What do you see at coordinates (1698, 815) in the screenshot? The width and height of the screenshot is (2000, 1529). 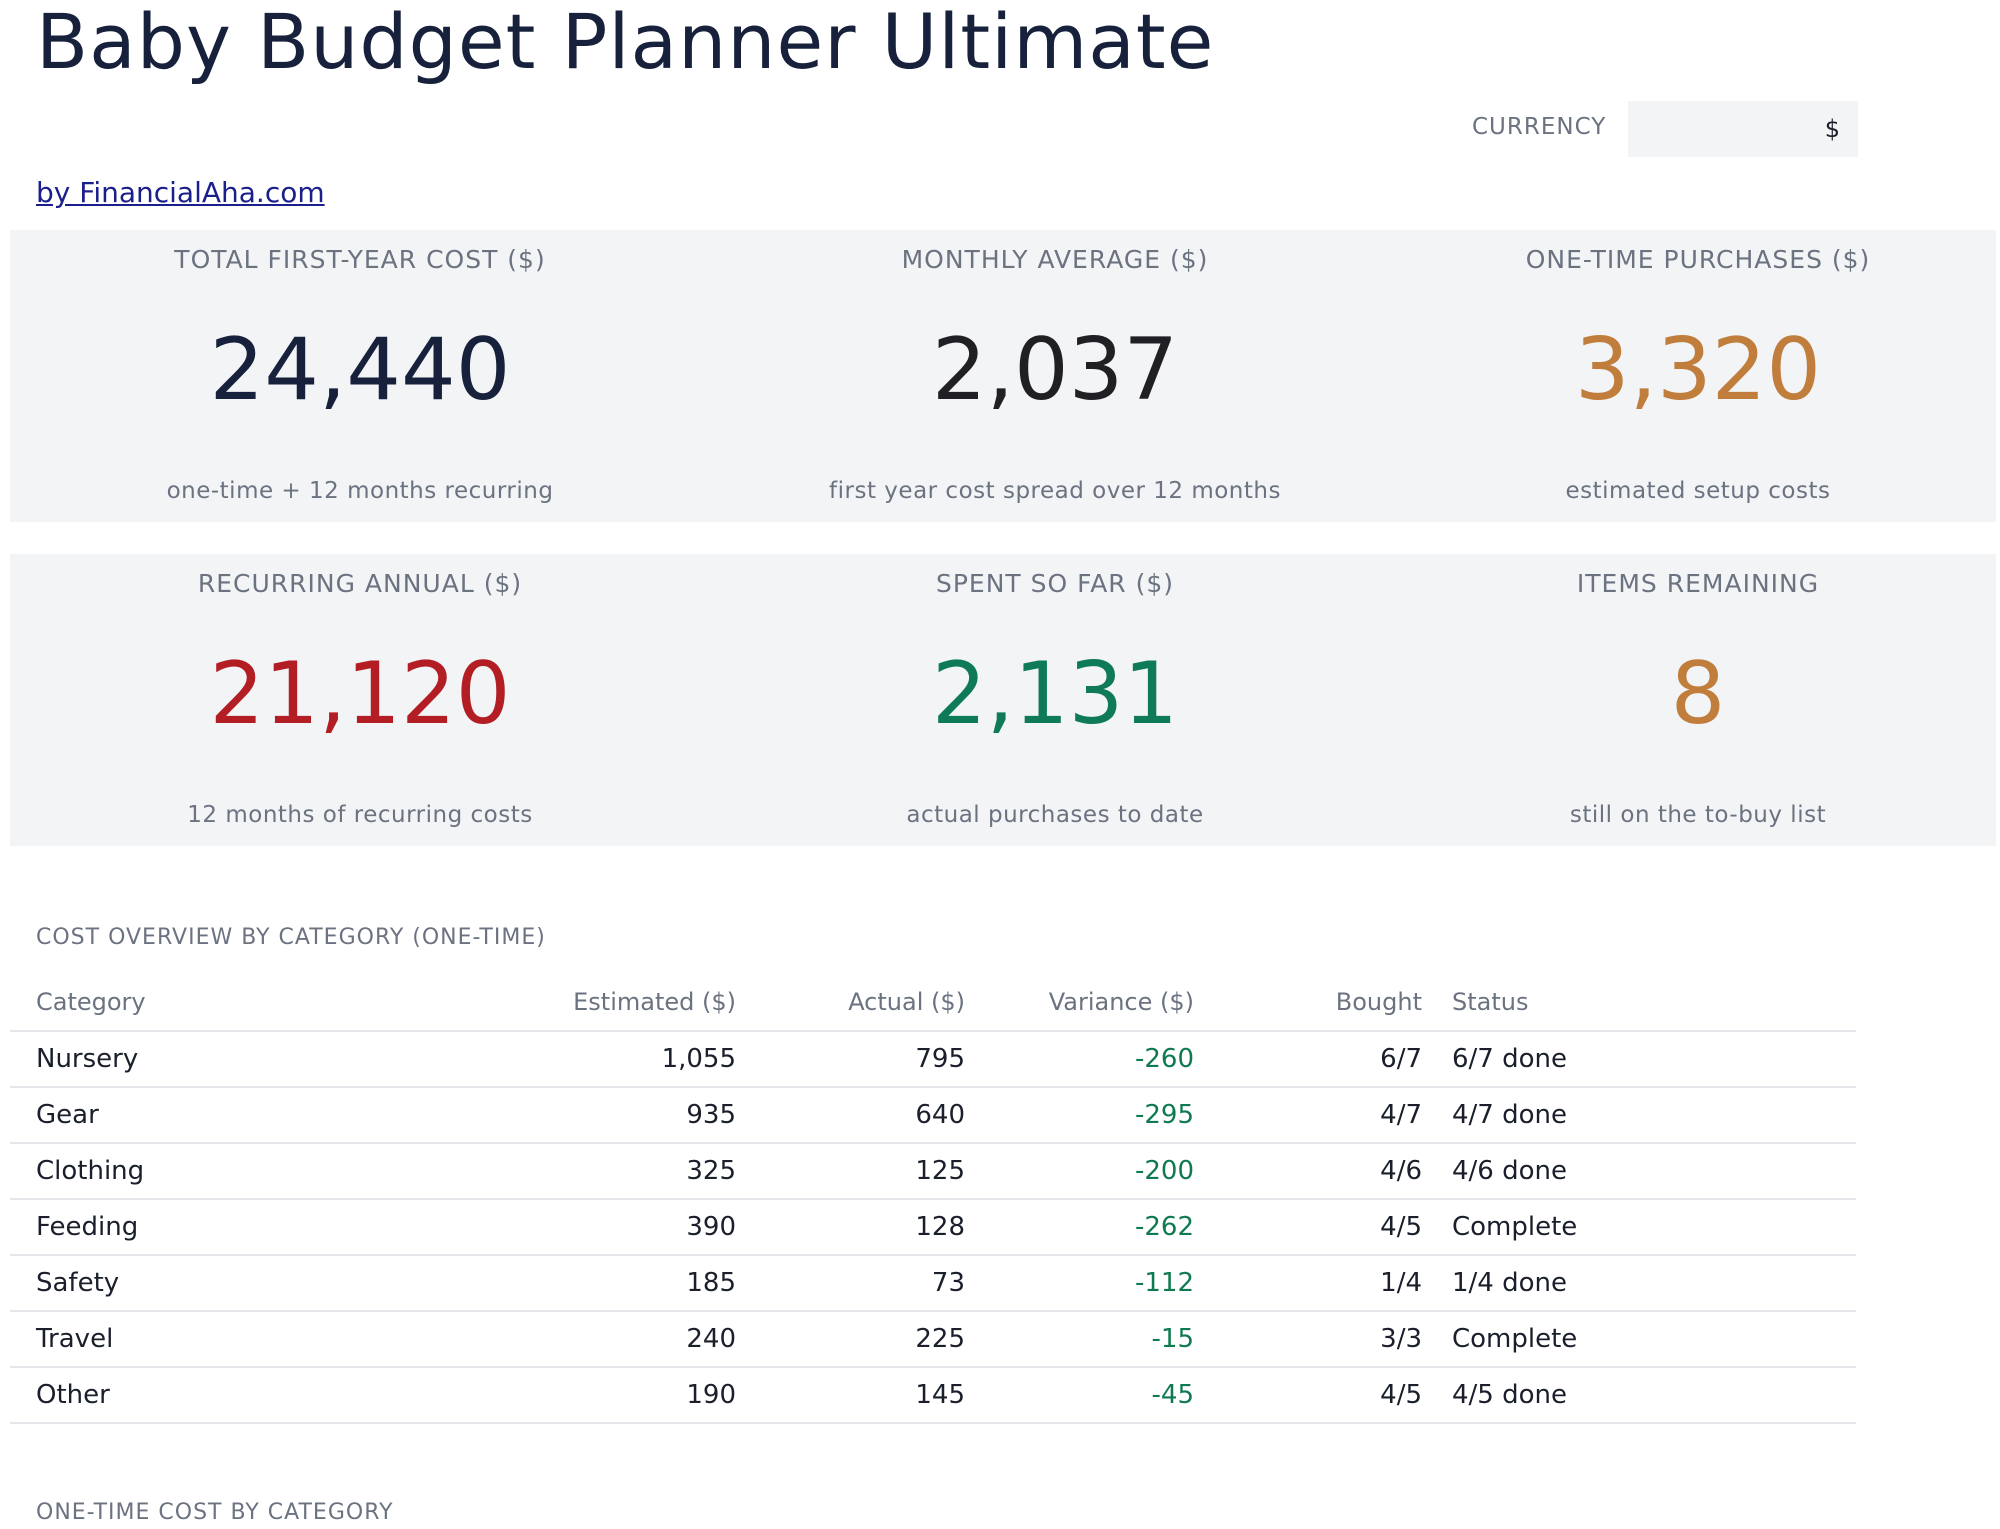 I see `kpi-subtext: still on the to-buy list` at bounding box center [1698, 815].